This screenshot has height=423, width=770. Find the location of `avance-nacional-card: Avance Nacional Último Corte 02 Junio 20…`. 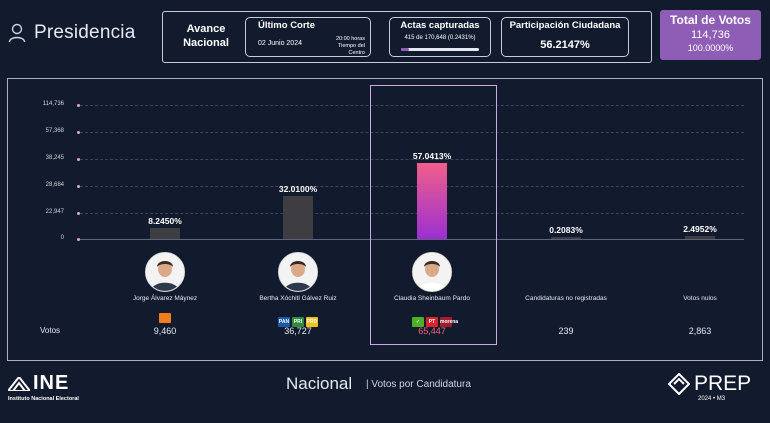

avance-nacional-card: Avance Nacional Último Corte 02 Junio 20… is located at coordinates (407, 37).